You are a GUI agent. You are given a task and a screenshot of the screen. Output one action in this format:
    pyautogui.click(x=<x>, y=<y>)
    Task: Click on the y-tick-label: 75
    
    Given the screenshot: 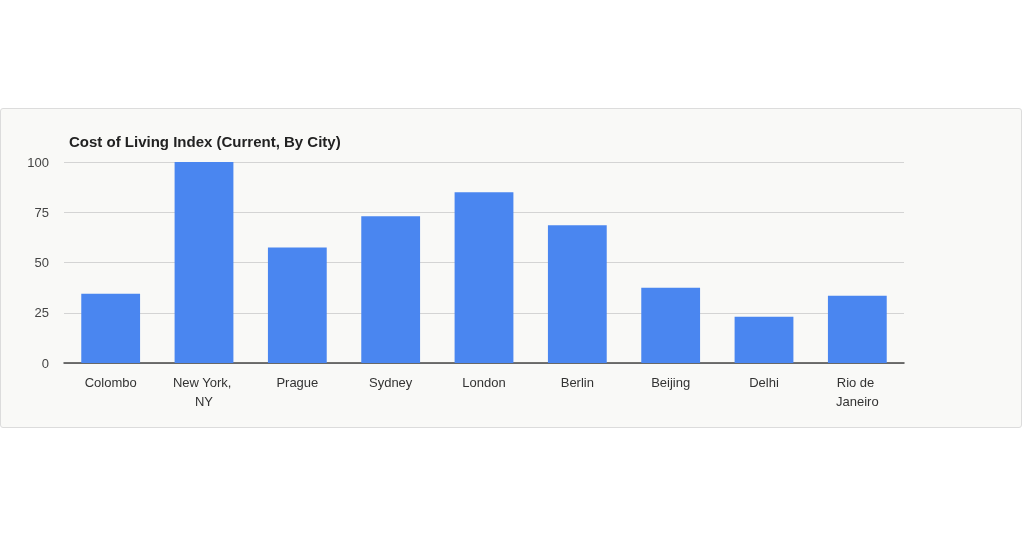 What is the action you would take?
    pyautogui.click(x=41, y=212)
    